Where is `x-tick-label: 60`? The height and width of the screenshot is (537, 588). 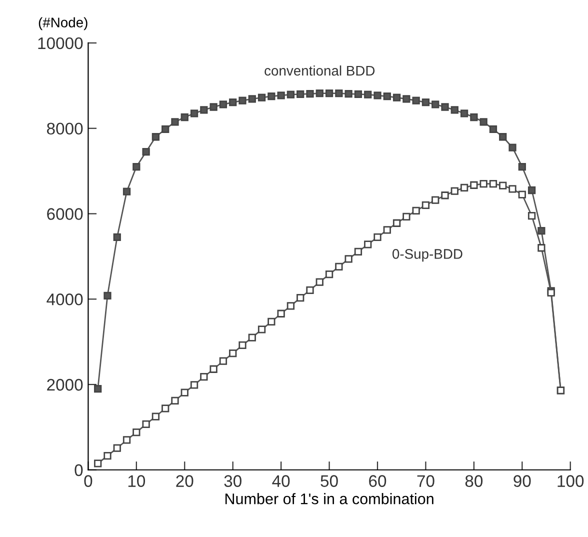 x-tick-label: 60 is located at coordinates (377, 481).